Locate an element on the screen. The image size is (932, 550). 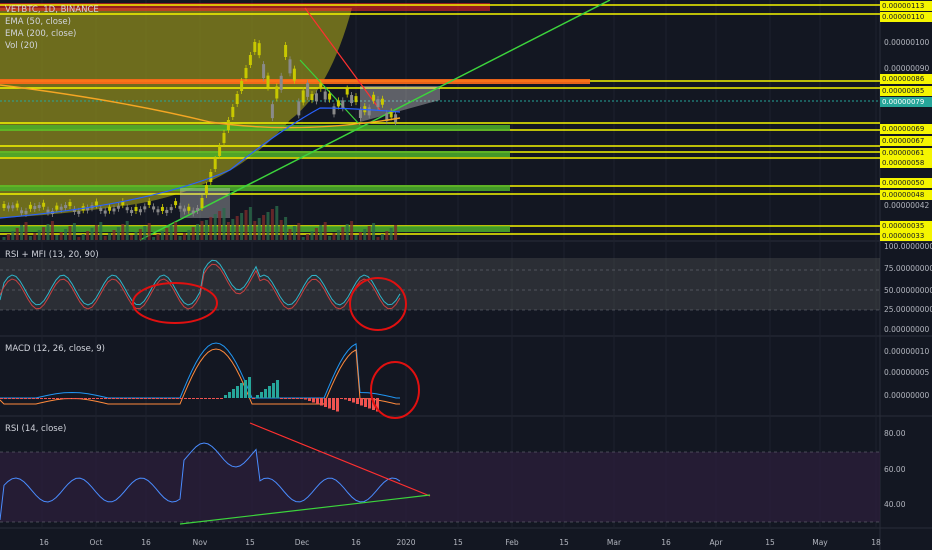
resistance-zone-top is located at coordinates (245, 7).